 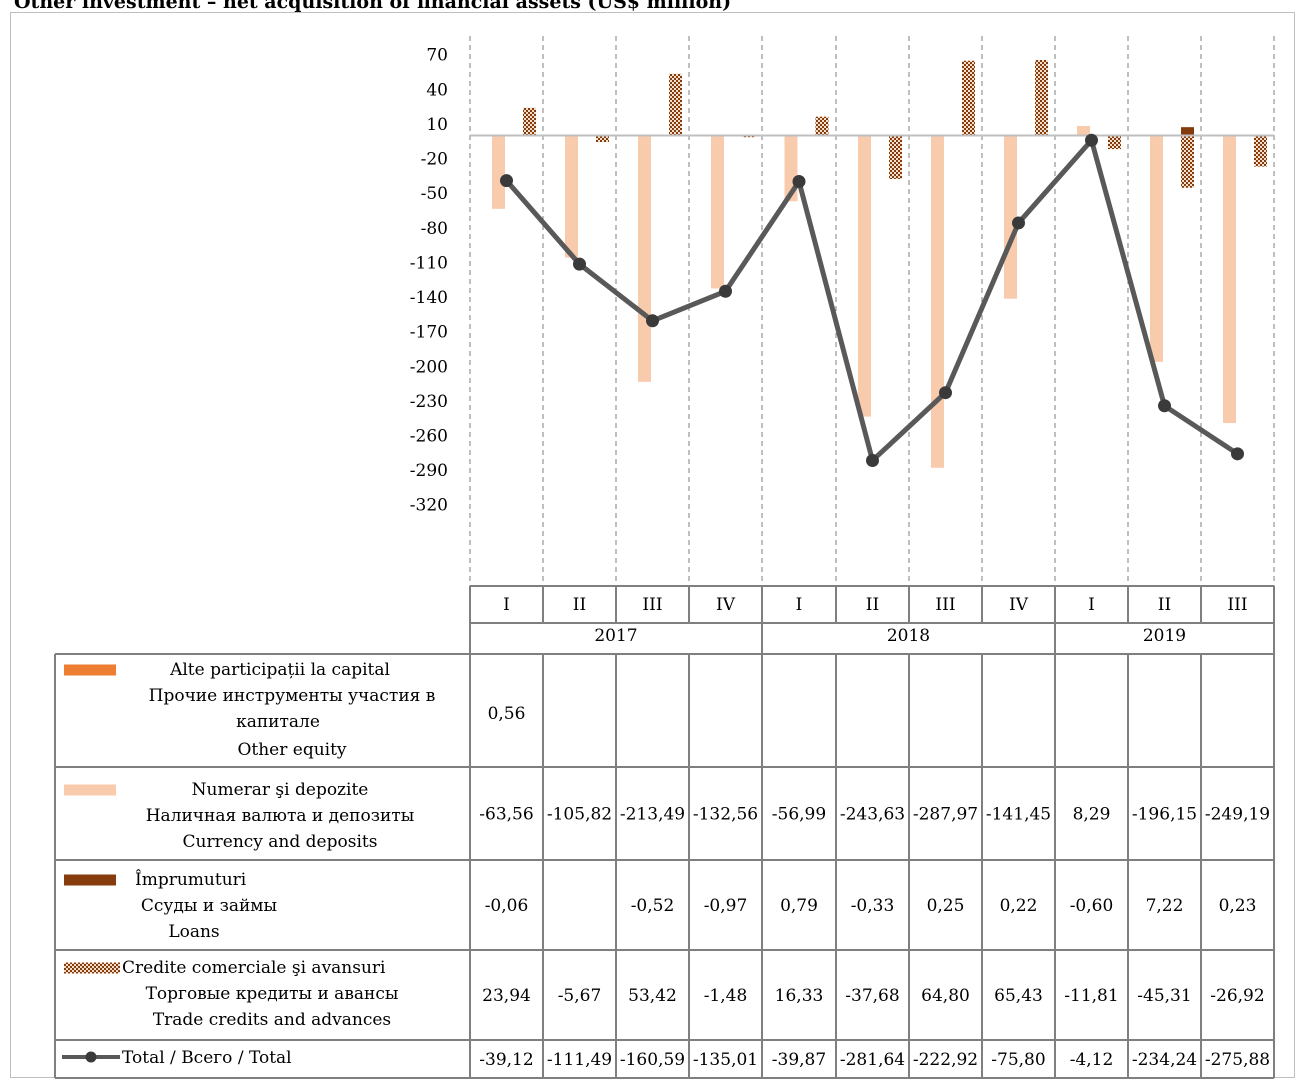 What do you see at coordinates (946, 906) in the screenshot?
I see `table-cell-loans: 0,25` at bounding box center [946, 906].